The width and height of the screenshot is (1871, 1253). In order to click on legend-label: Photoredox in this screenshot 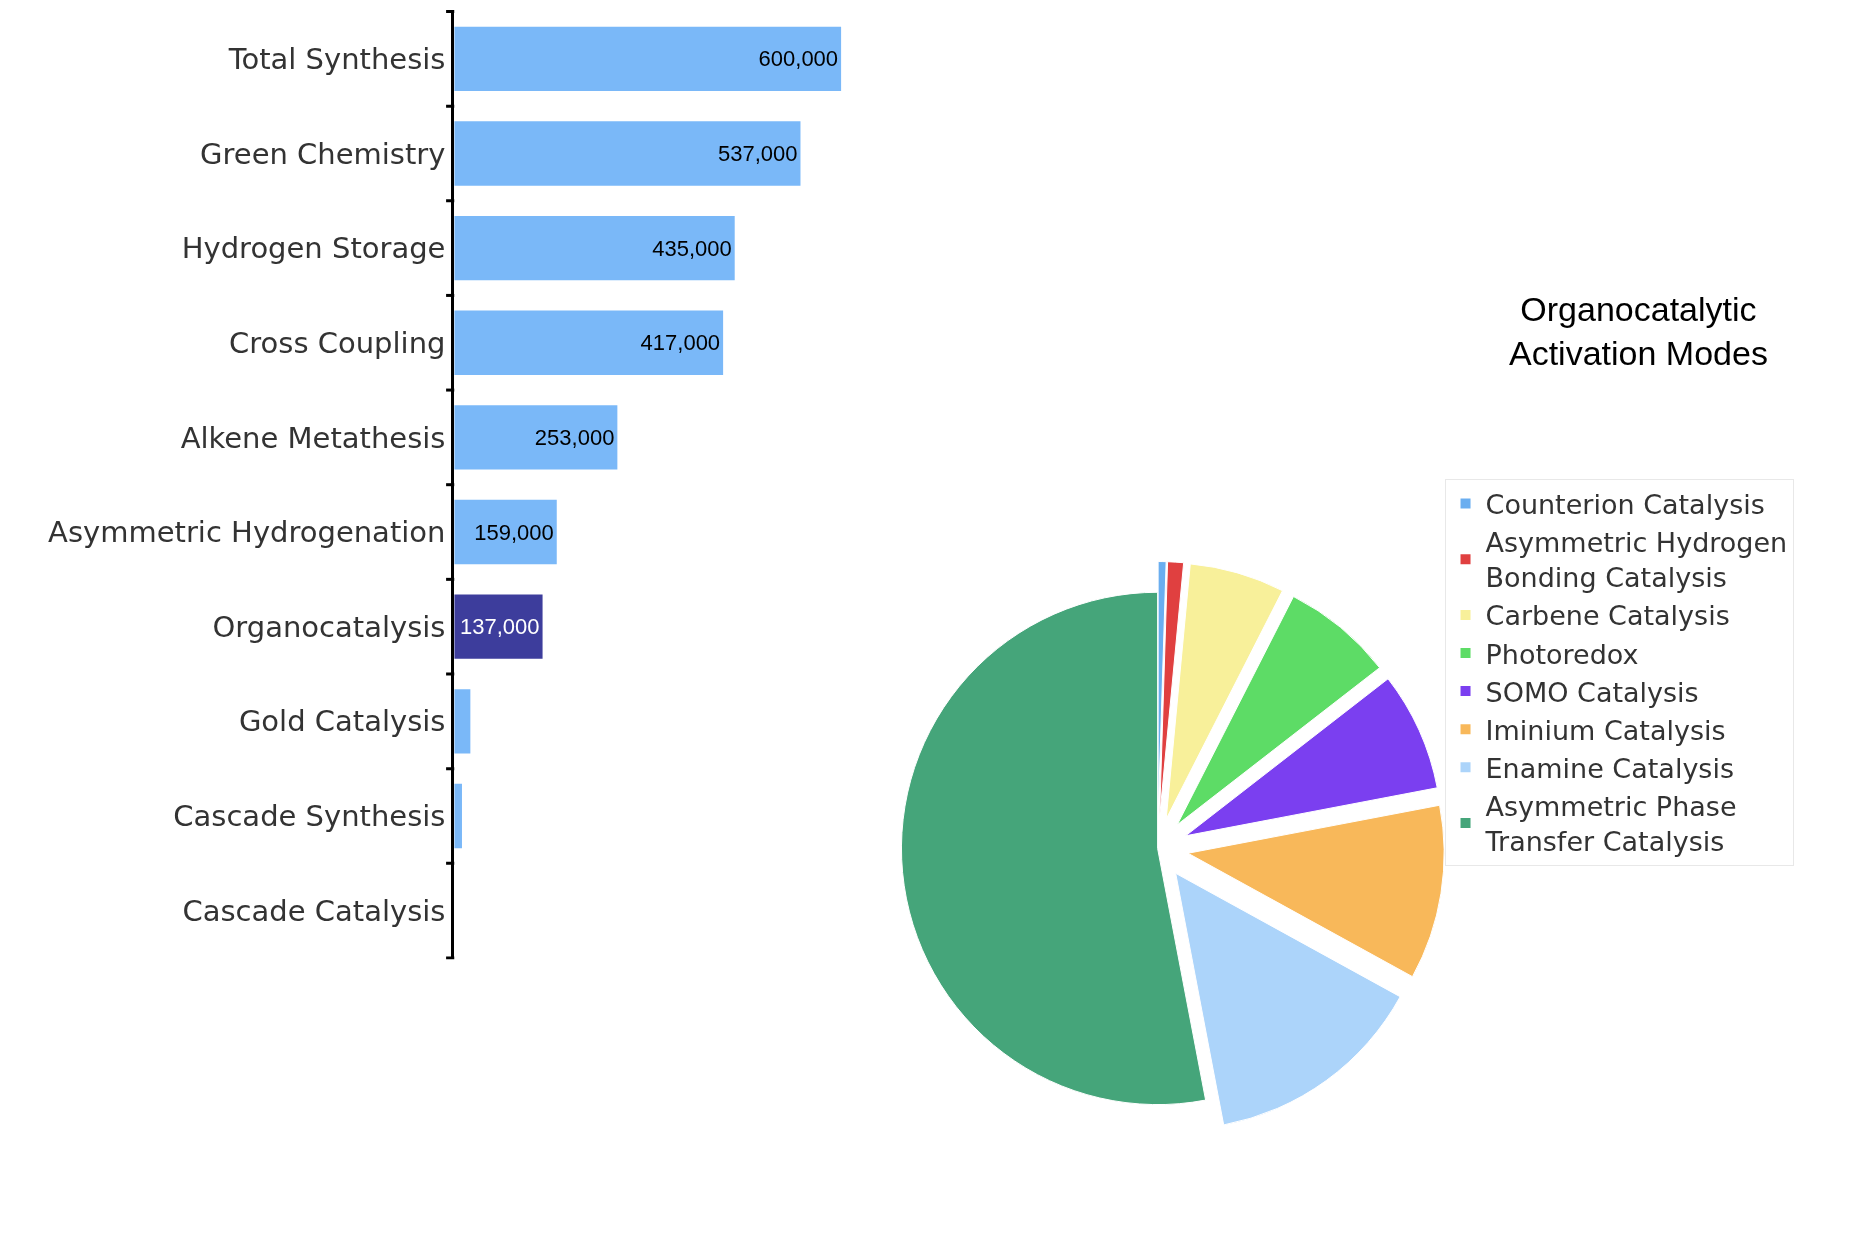, I will do `click(1562, 654)`.